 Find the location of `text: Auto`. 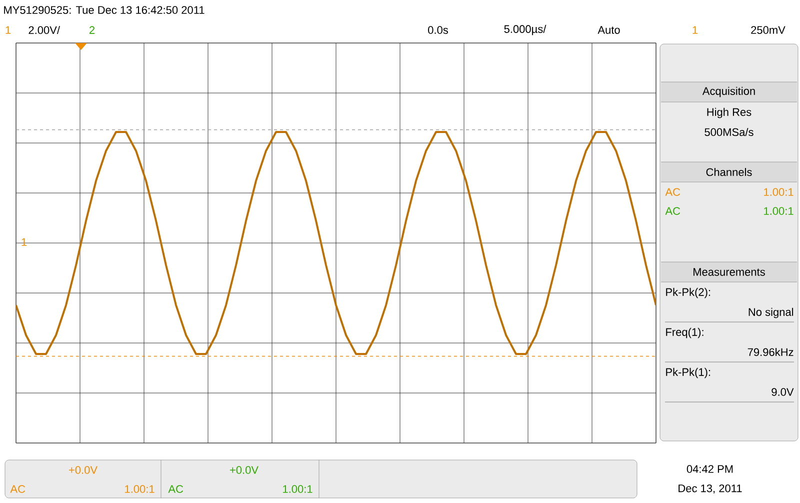

text: Auto is located at coordinates (609, 30).